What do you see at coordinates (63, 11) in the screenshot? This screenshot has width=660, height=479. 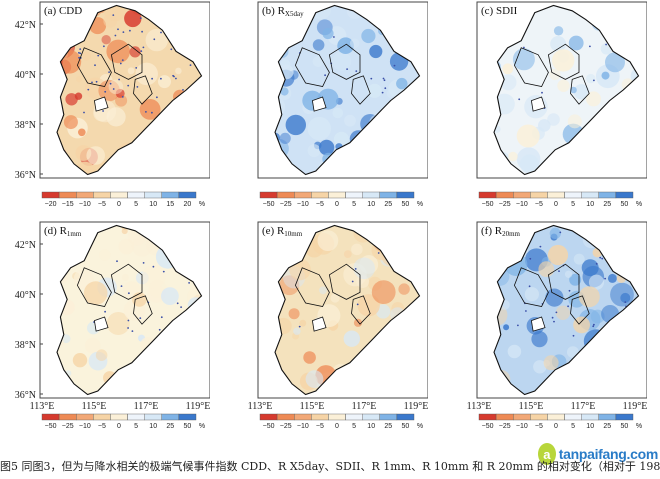 I see `panel-title: (a) CDD` at bounding box center [63, 11].